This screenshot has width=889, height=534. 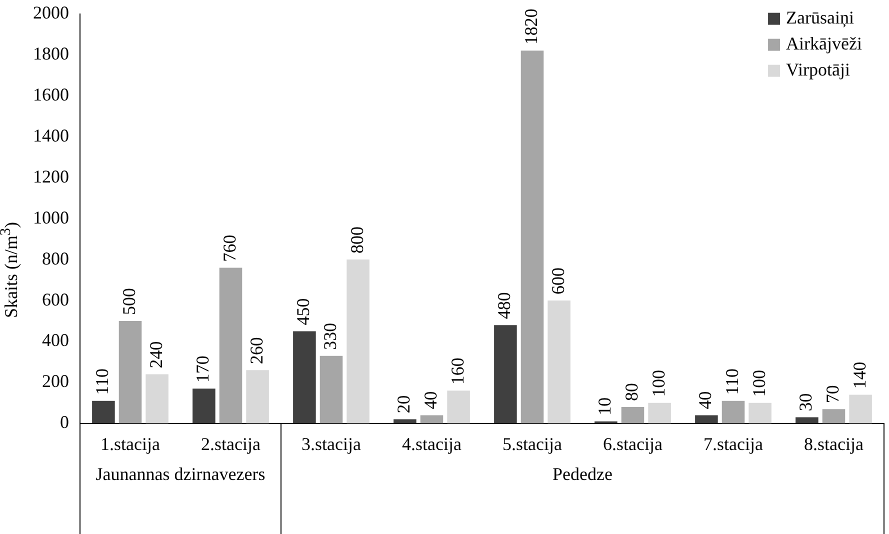 What do you see at coordinates (202, 369) in the screenshot?
I see `data-label: 170` at bounding box center [202, 369].